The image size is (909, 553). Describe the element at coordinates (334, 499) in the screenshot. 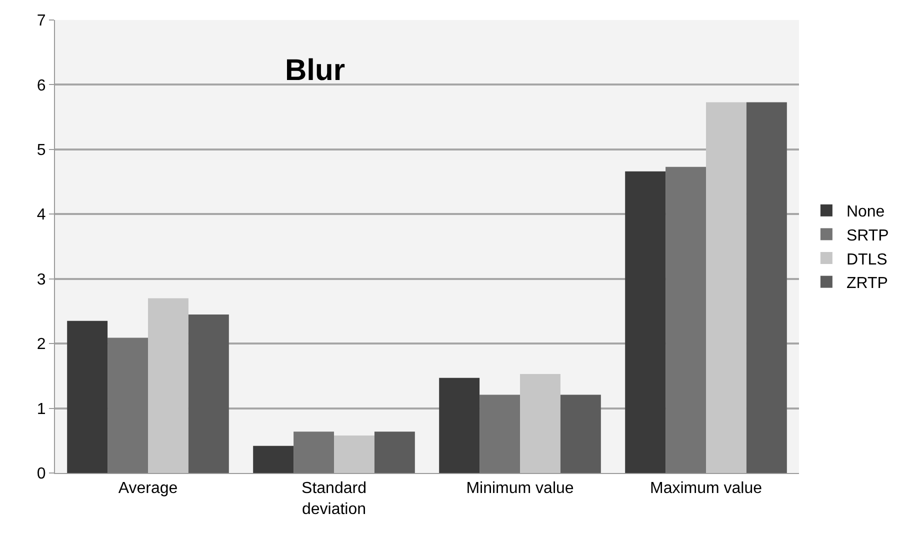

I see `x-tick-label: Standard deviation` at that location.